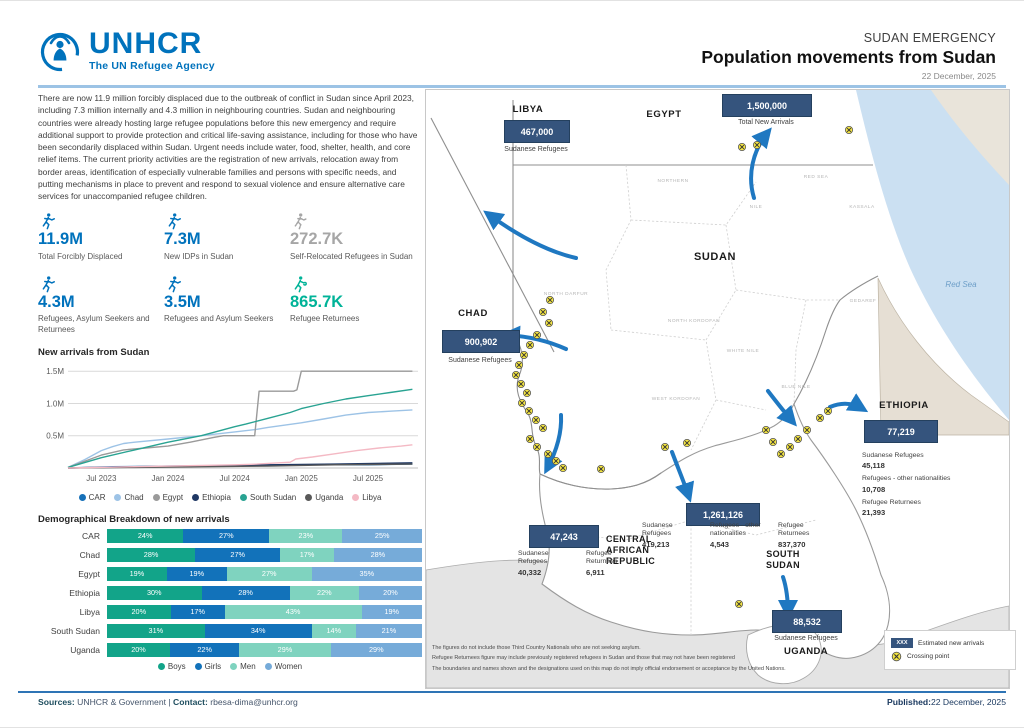 This screenshot has width=1024, height=728. Describe the element at coordinates (906, 461) in the screenshot. I see `callout-entry: Sudanese Refugees 45,118` at that location.